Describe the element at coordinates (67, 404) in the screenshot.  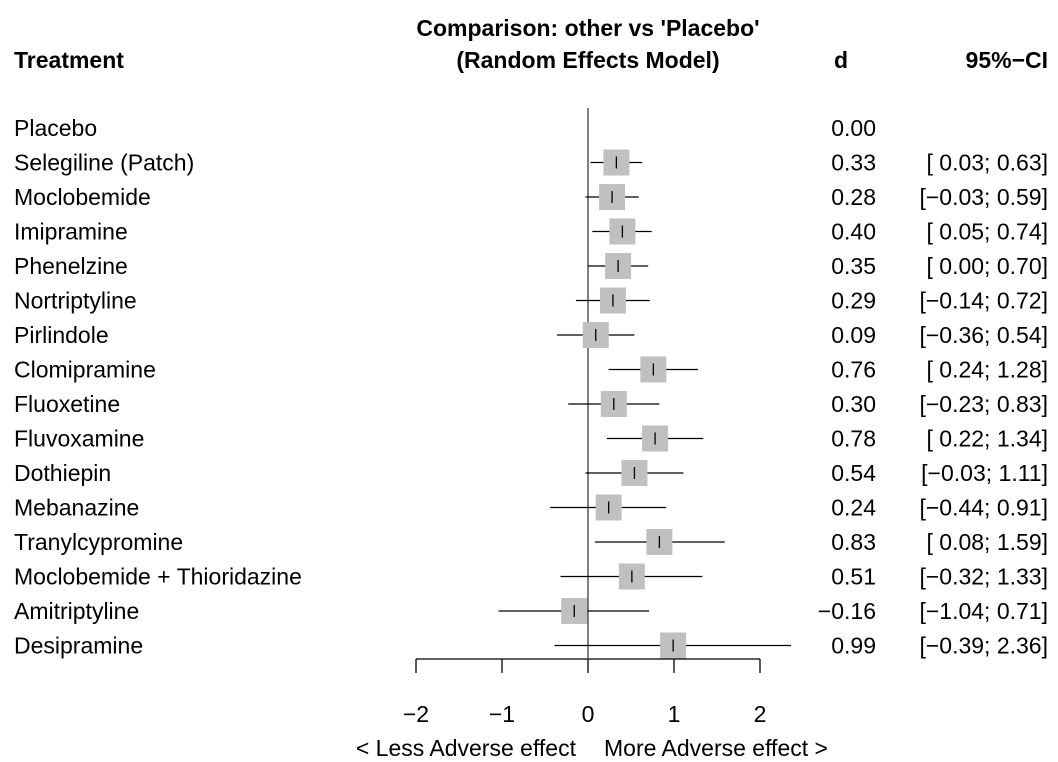
I see `row-label: Fluoxetine` at that location.